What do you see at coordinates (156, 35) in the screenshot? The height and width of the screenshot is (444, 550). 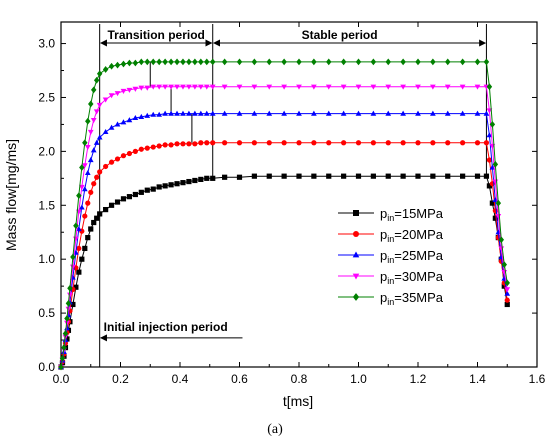 I see `svg-text: Transition period` at bounding box center [156, 35].